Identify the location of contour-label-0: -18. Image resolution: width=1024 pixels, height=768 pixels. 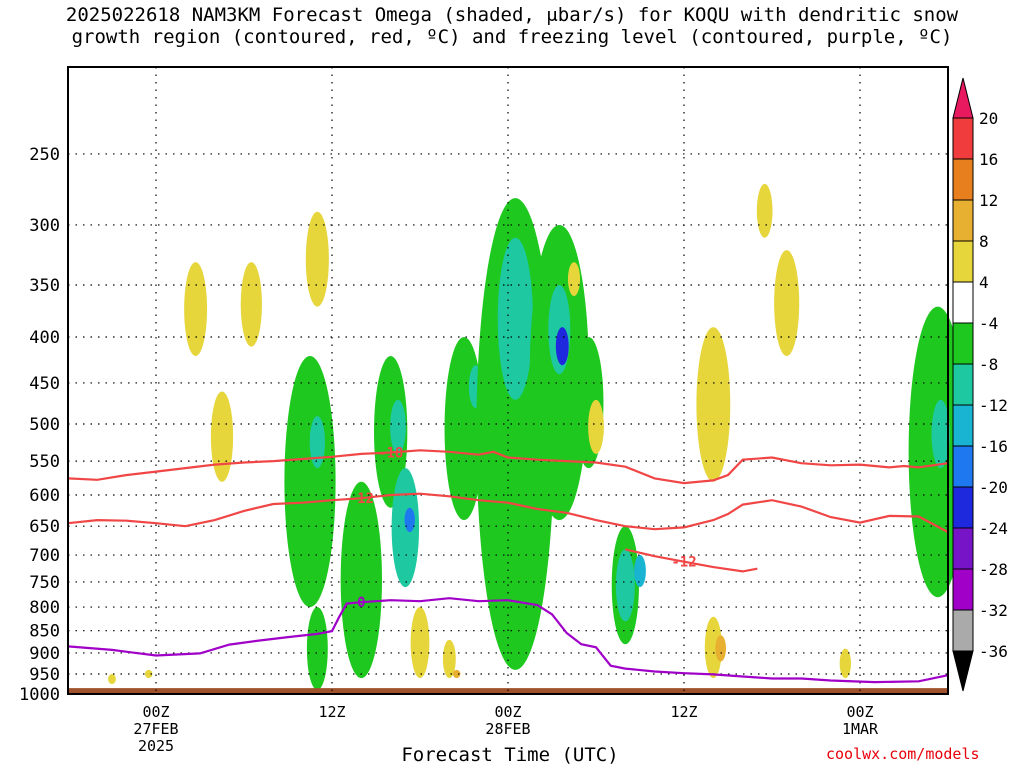
(390, 454).